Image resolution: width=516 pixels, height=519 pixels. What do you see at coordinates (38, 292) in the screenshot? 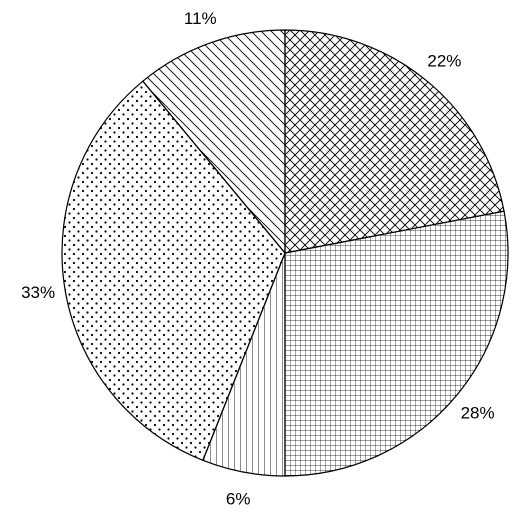
I see `slice-label: 33%` at bounding box center [38, 292].